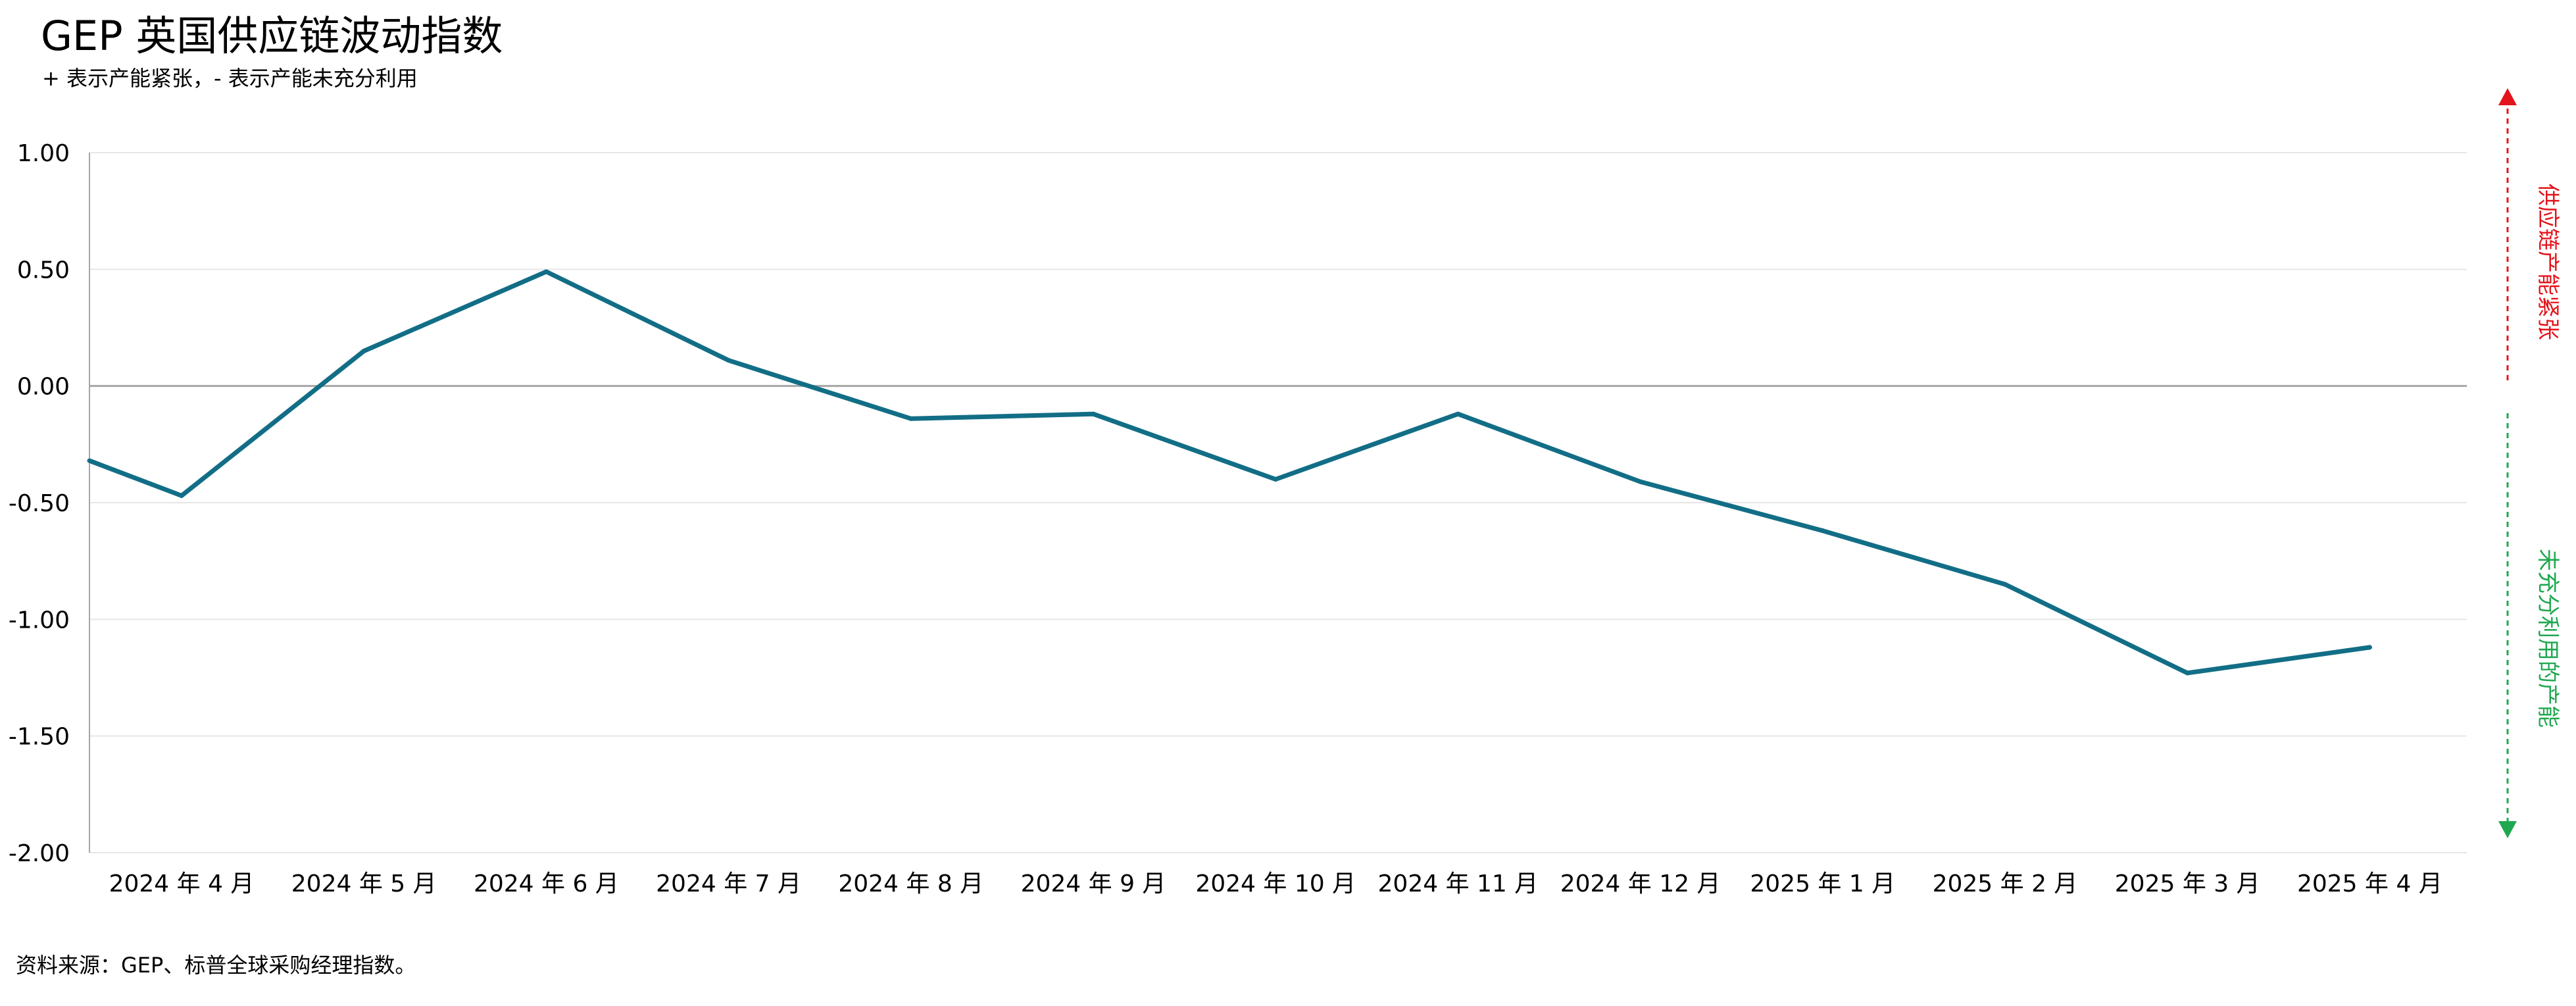 Image resolution: width=2576 pixels, height=1006 pixels. What do you see at coordinates (546, 883) in the screenshot?
I see `x-tick-label: 2024 年 6 月` at bounding box center [546, 883].